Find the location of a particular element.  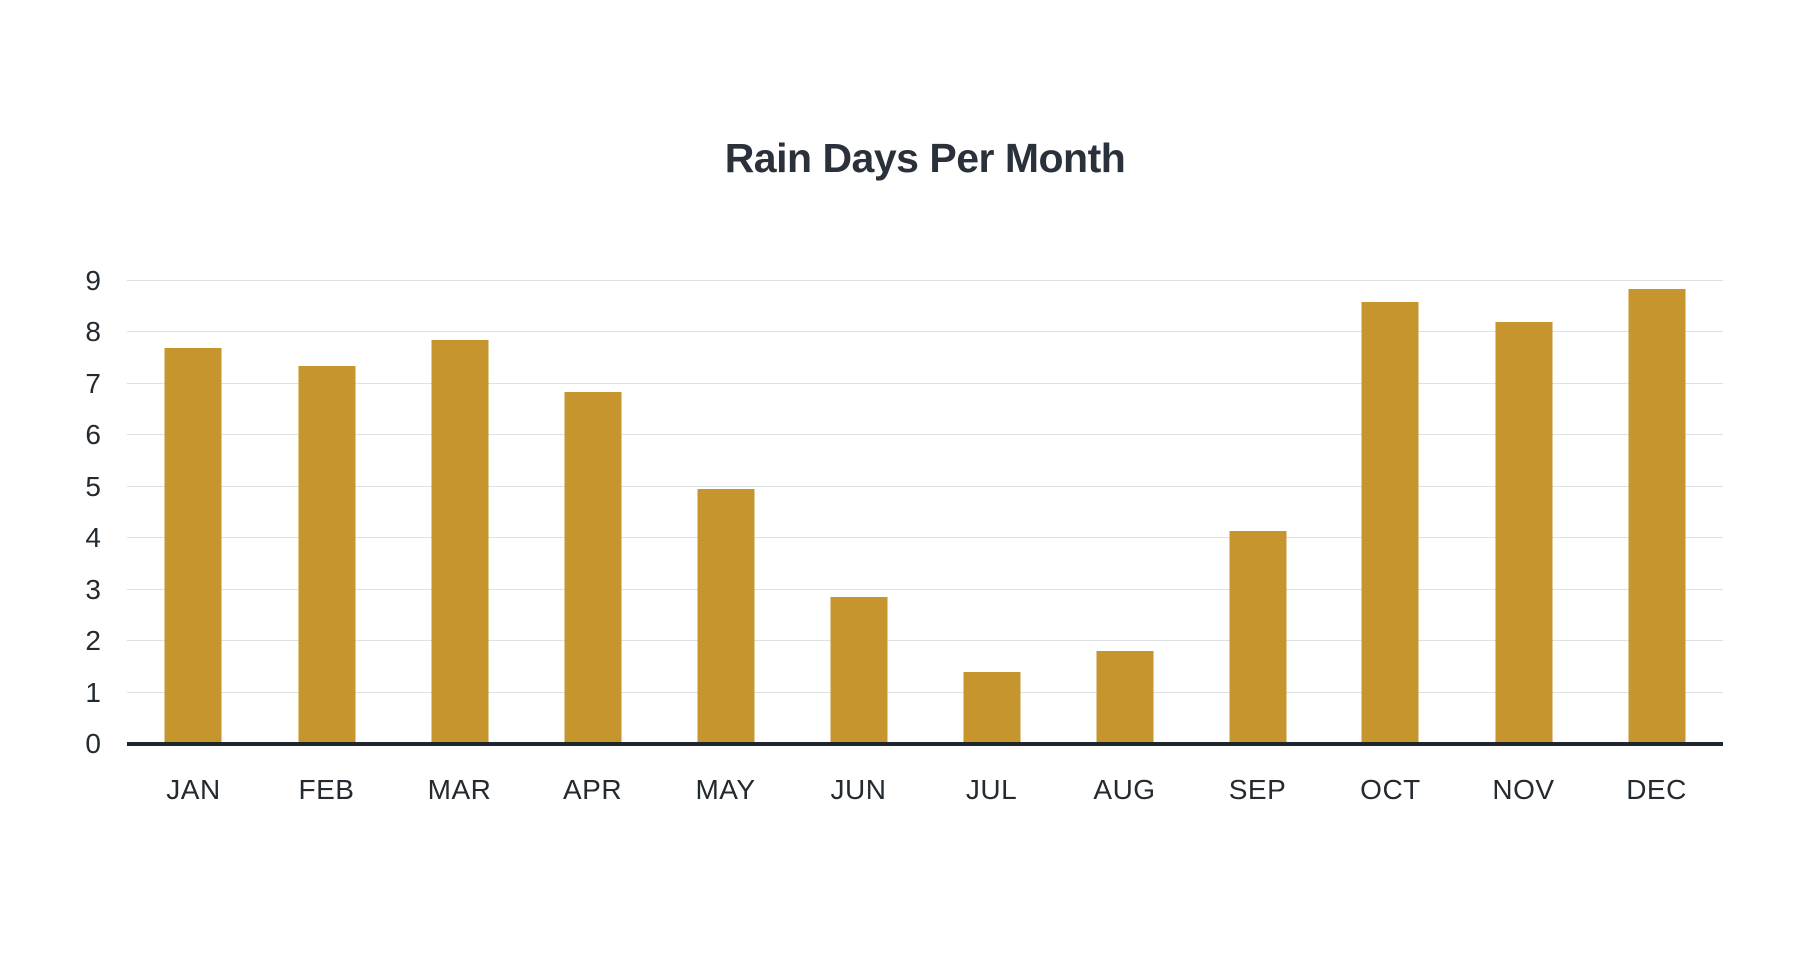

y-axis-tick-label-1: 1 is located at coordinates (93, 692).